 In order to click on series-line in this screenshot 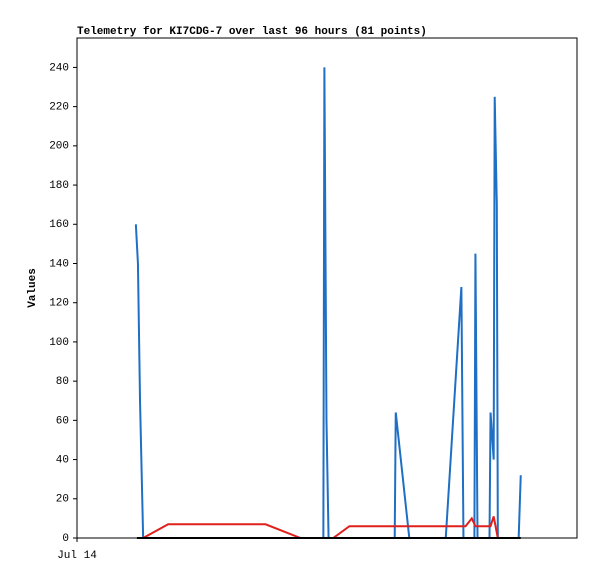, I will do `click(320, 527)`.